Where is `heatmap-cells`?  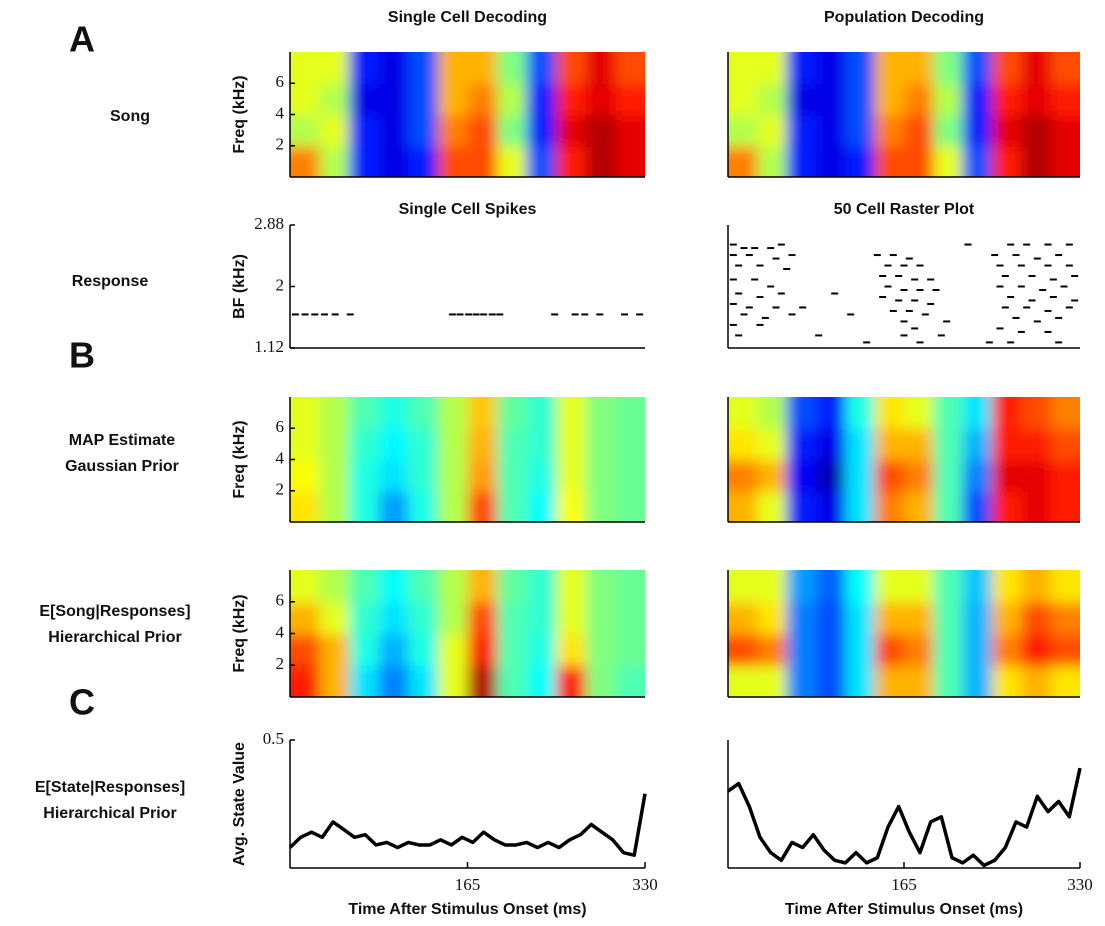 heatmap-cells is located at coordinates (904, 459).